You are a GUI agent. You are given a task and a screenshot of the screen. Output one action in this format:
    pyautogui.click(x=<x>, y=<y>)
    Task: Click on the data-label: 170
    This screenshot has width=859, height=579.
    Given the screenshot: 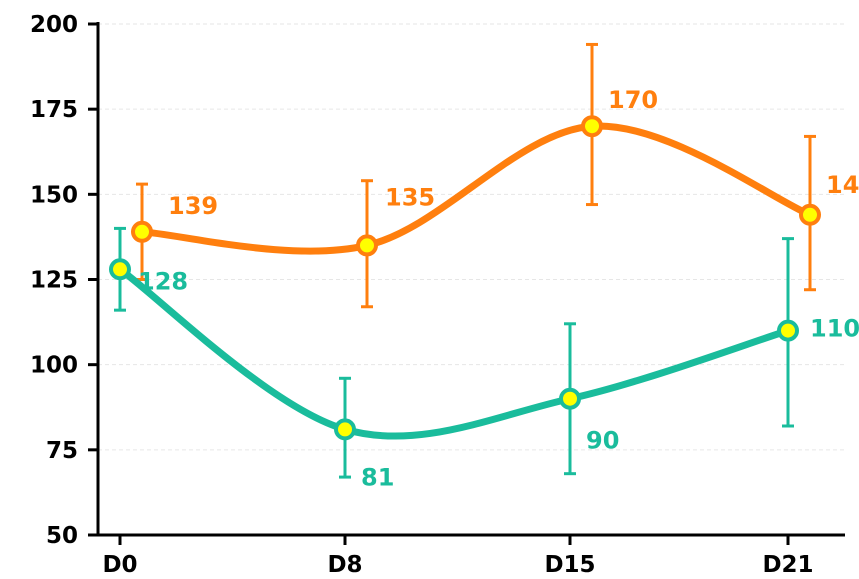 What is the action you would take?
    pyautogui.click(x=633, y=100)
    